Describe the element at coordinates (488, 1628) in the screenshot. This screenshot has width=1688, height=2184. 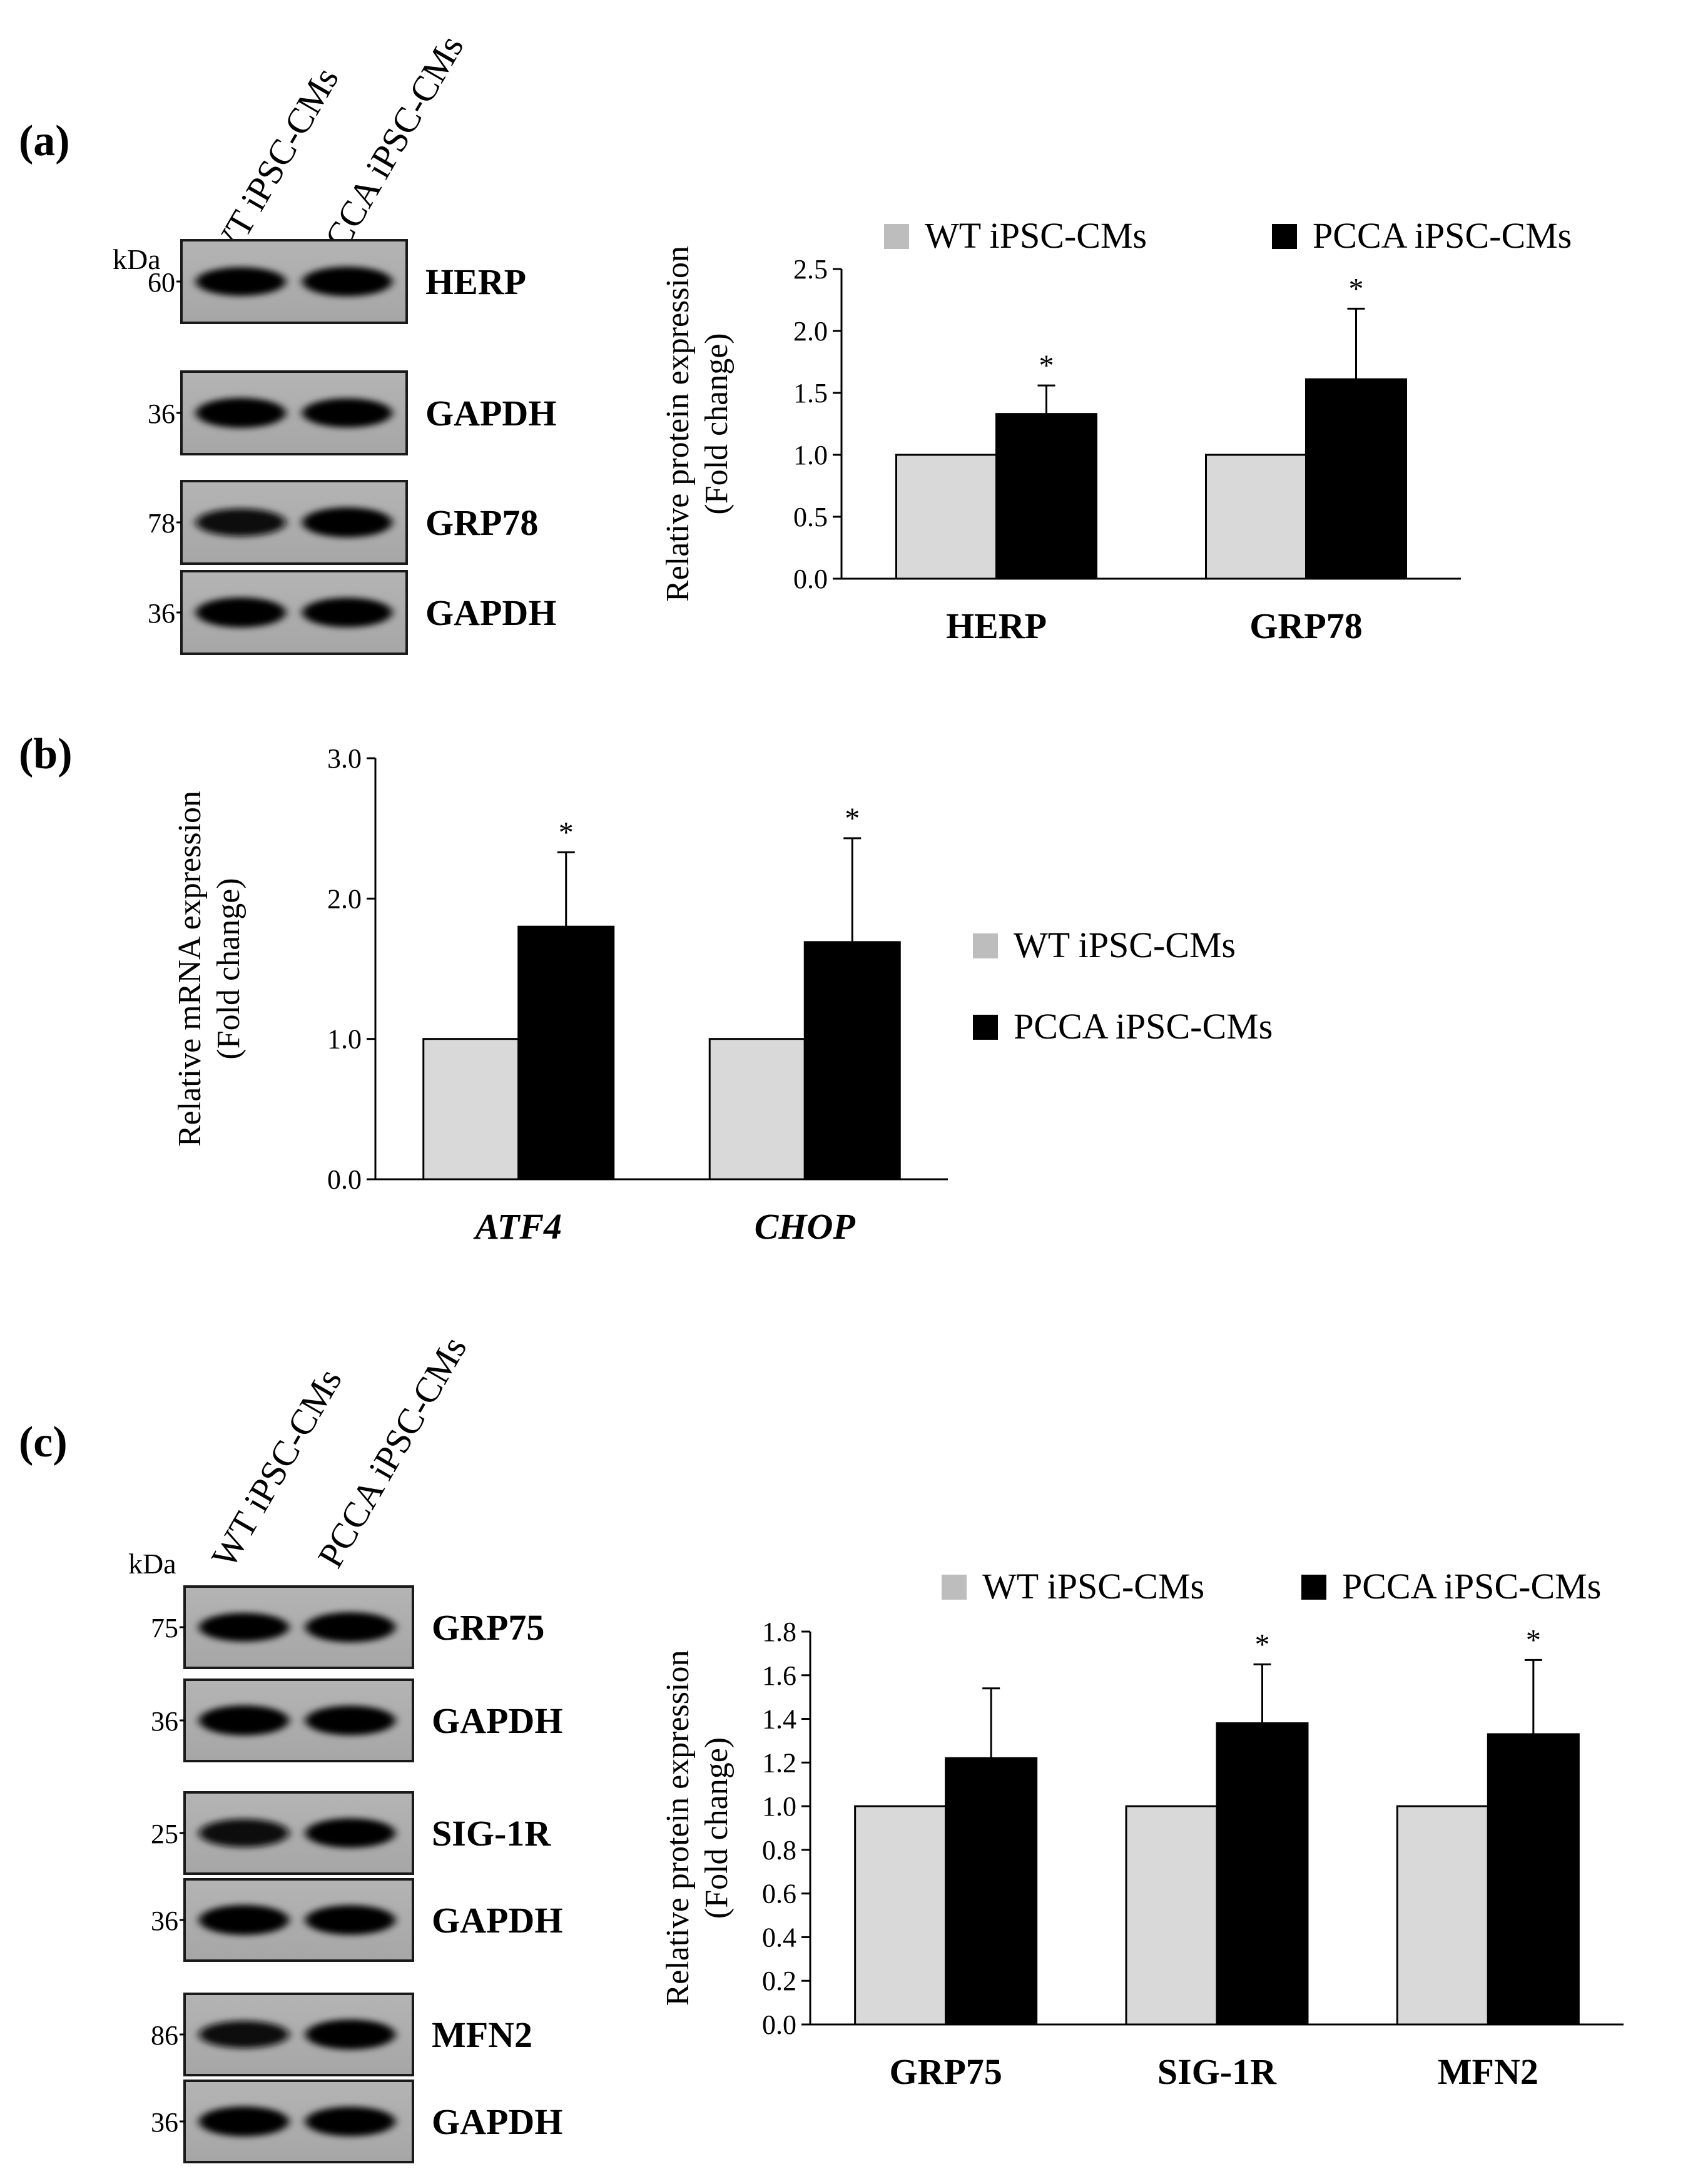
I see `protein-label: GRP75` at that location.